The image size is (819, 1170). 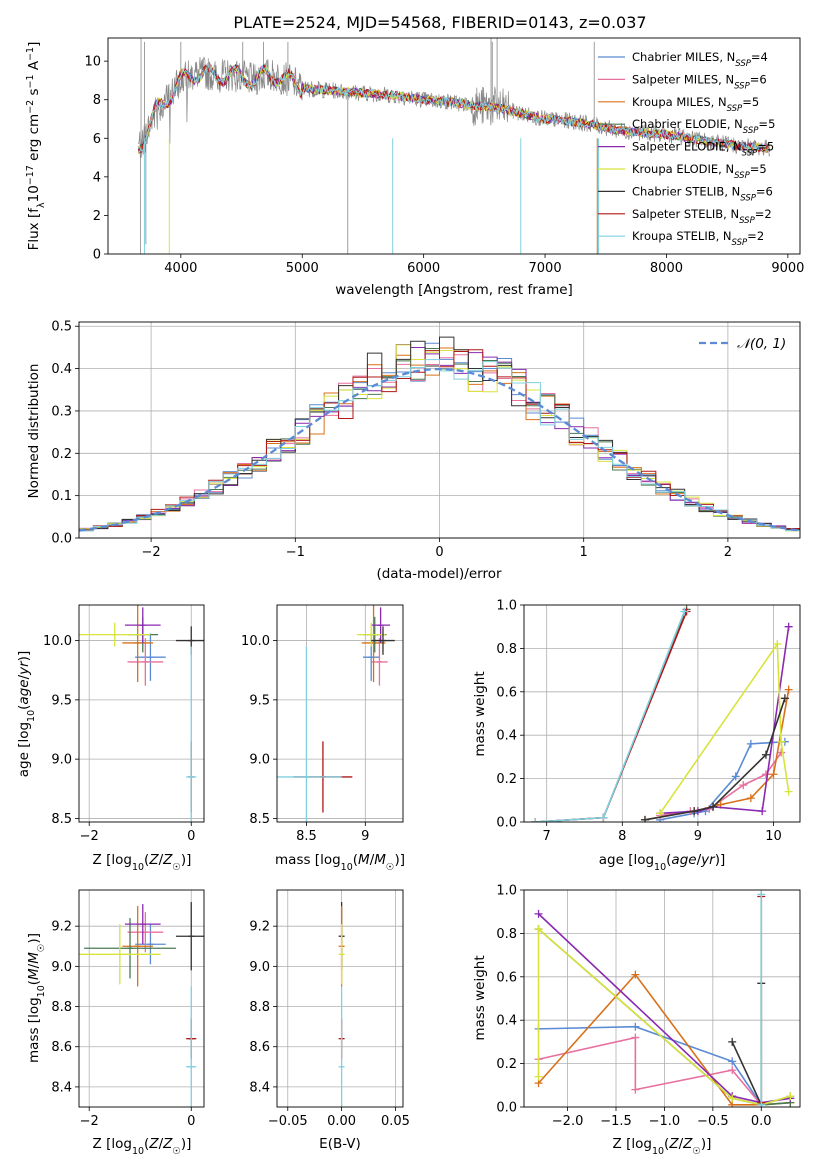 I want to click on x-tick-label: 8, so click(x=622, y=836).